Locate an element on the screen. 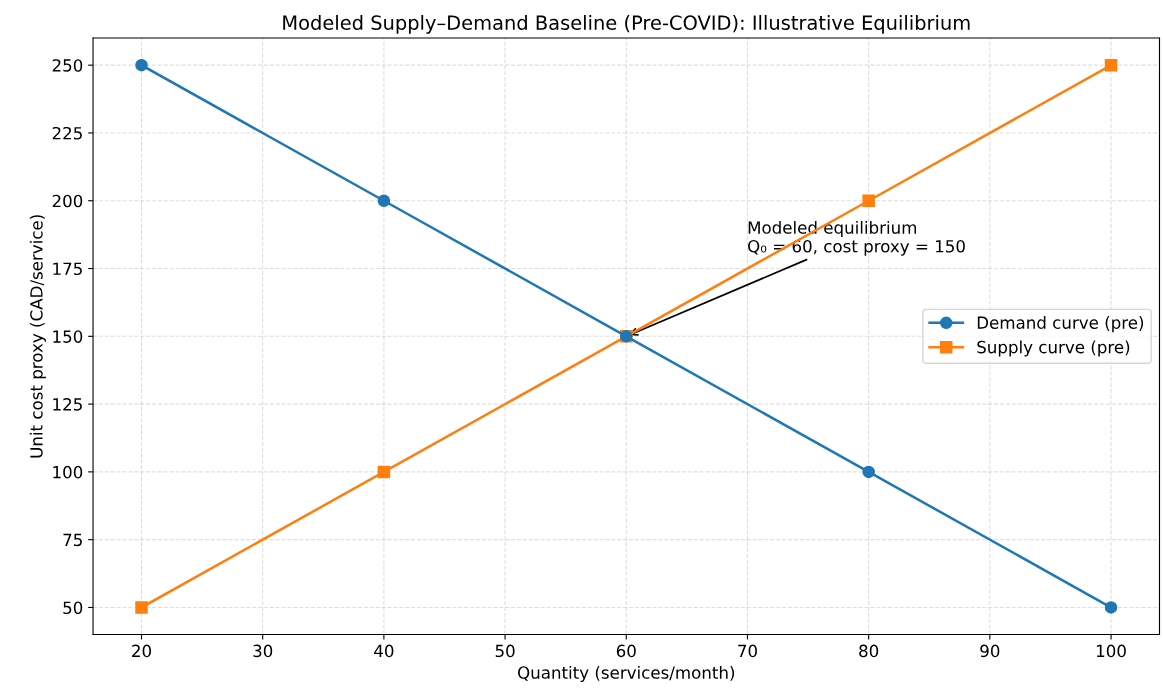 The height and width of the screenshot is (692, 1163). chart-title: Modeled Supply–Demand Baseline (Pre-COVID): Illustrative Equilibrium is located at coordinates (626, 24).